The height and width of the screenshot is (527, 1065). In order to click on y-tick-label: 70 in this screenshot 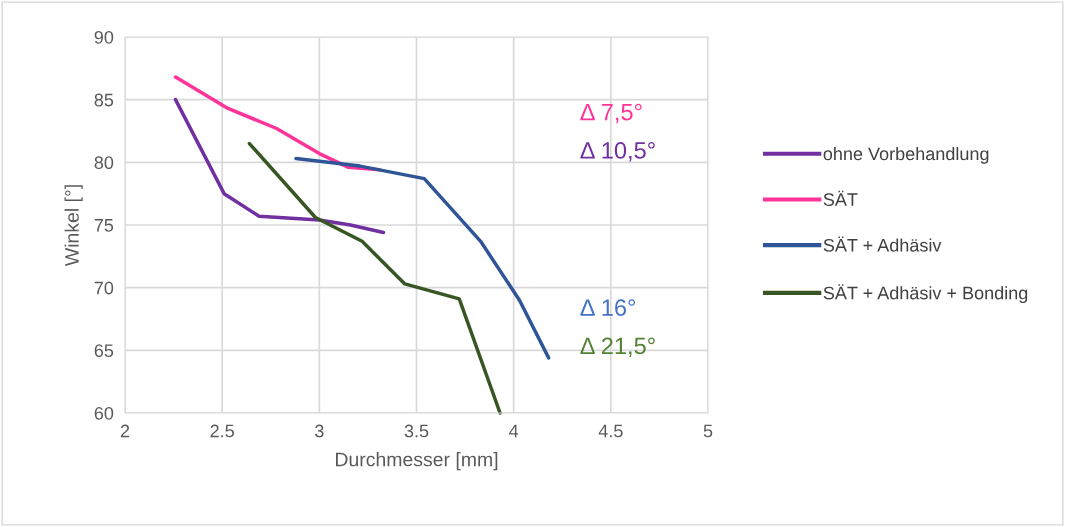, I will do `click(104, 288)`.